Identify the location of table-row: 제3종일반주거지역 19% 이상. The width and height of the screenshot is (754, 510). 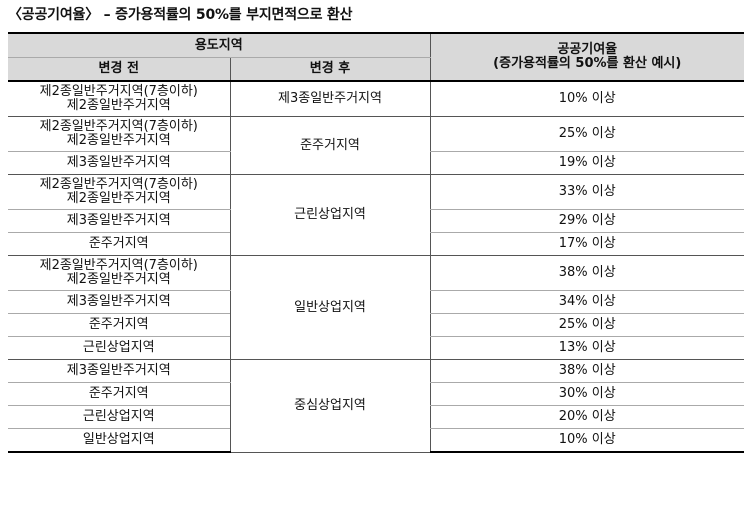
(376, 163).